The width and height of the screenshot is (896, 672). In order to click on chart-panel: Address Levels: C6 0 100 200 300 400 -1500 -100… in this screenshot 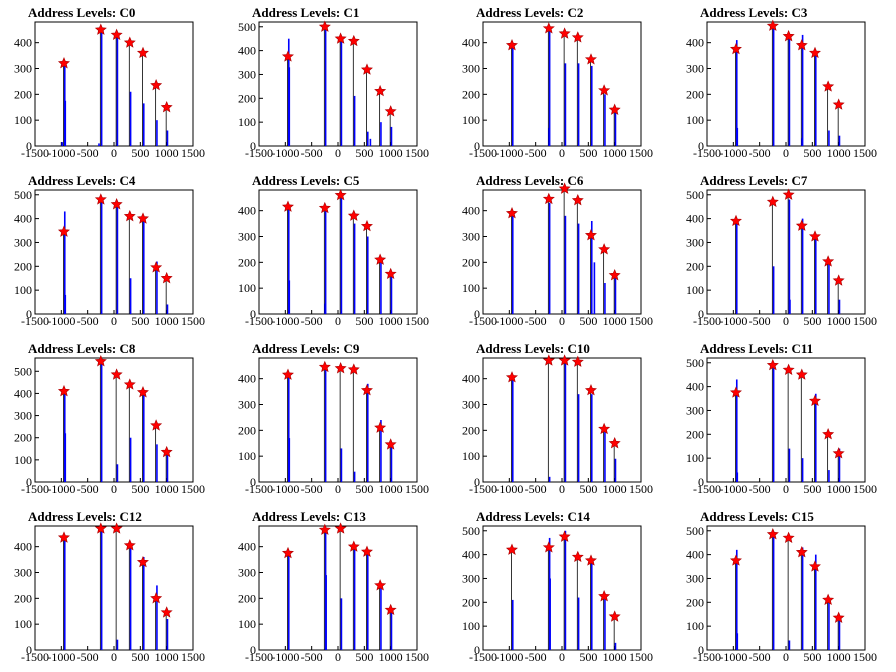, I will do `click(560, 252)`.